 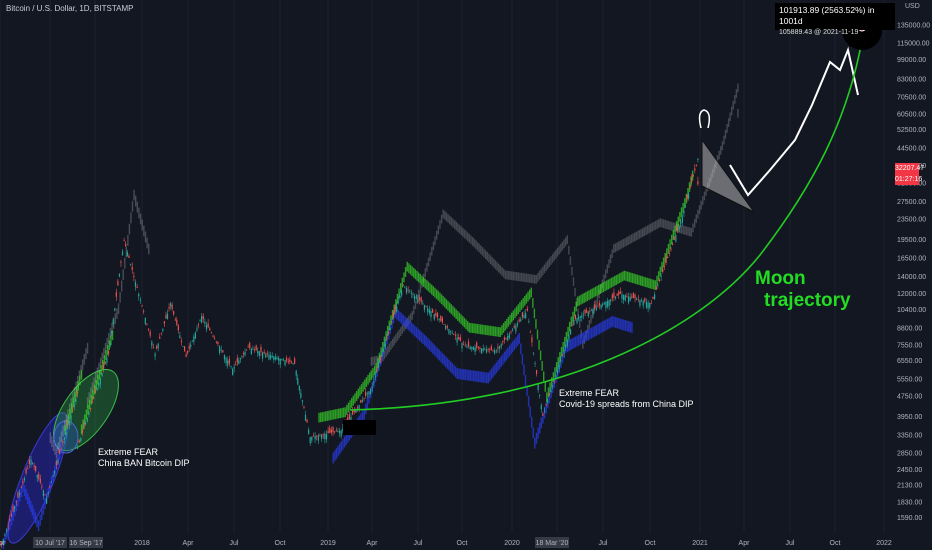 What do you see at coordinates (50, 543) in the screenshot?
I see `x-highlight-label: 10 Jul '17` at bounding box center [50, 543].